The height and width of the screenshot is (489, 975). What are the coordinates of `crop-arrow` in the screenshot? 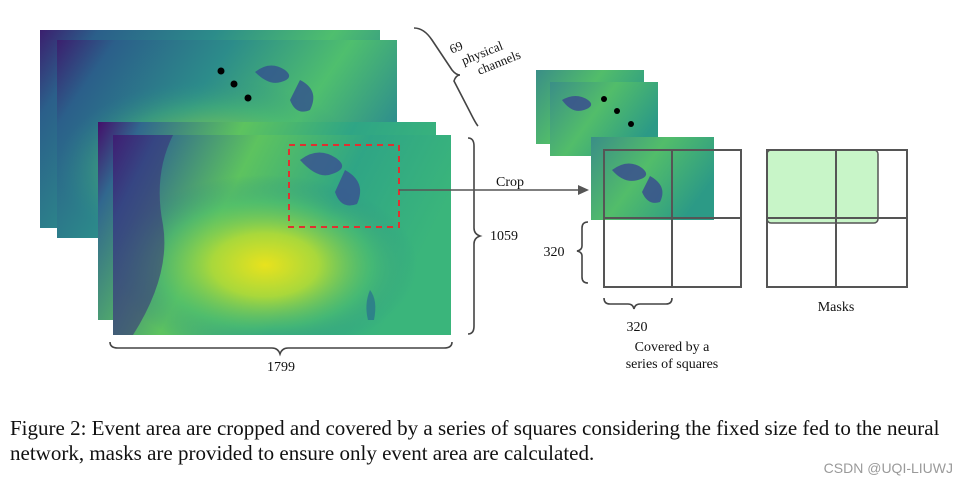 It's located at (494, 190).